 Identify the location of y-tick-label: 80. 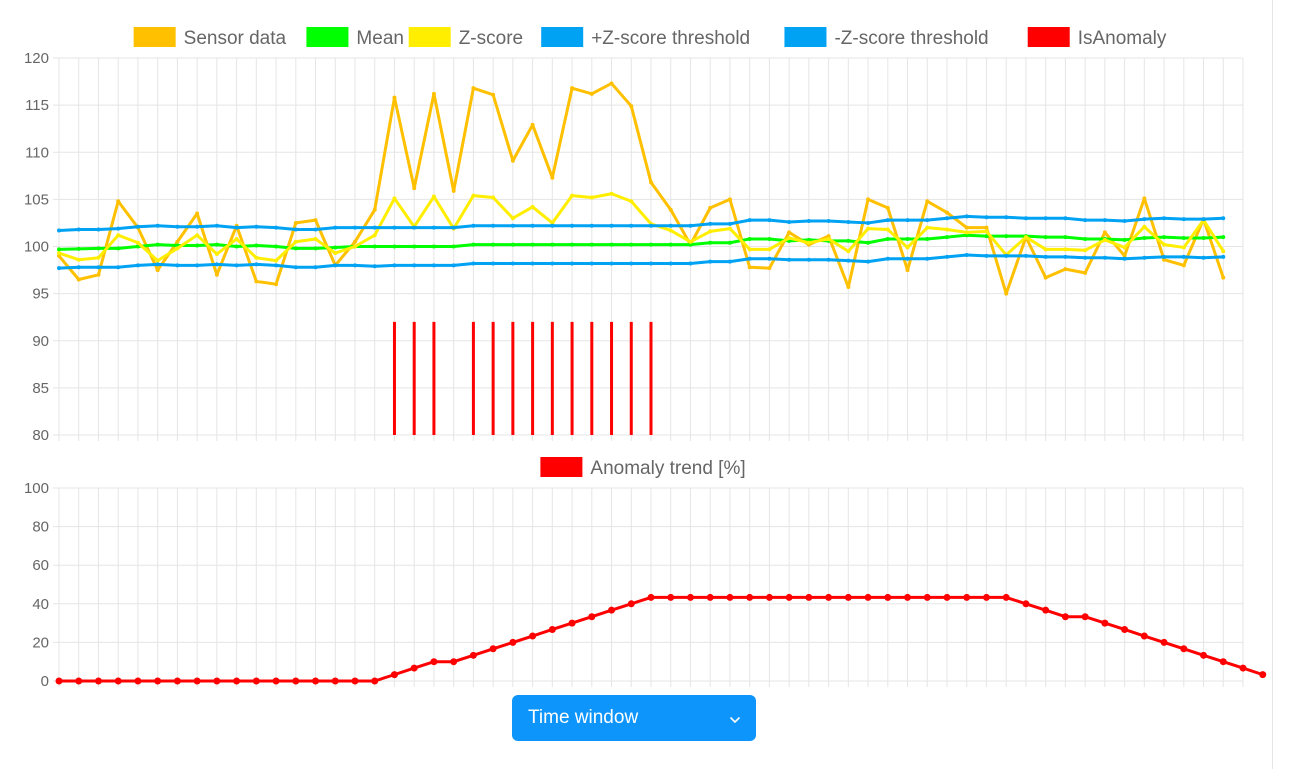
(40, 435).